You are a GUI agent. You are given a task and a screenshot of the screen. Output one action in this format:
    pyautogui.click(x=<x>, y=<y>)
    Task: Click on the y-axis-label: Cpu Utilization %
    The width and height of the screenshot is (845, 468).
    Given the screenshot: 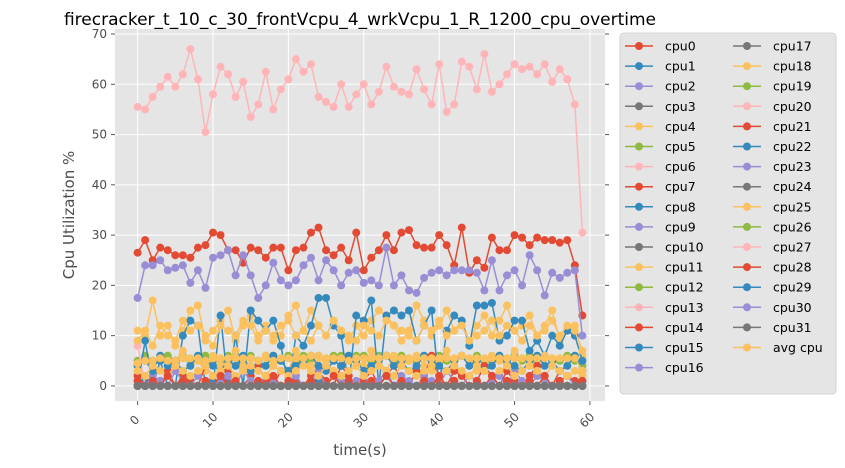 What is the action you would take?
    pyautogui.click(x=69, y=215)
    